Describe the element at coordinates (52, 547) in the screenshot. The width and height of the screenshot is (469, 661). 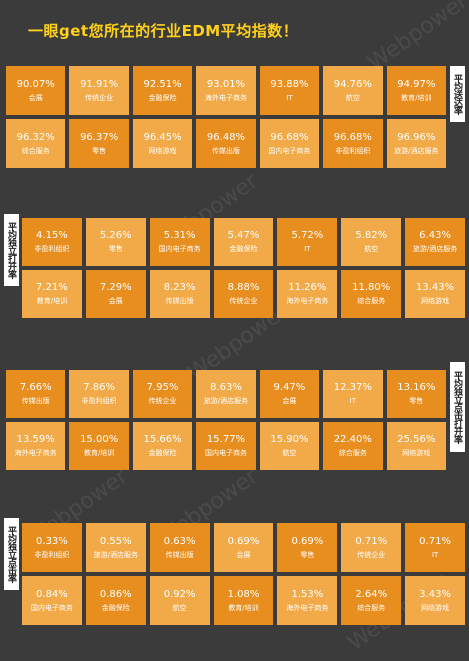
I see `metric-cell: 0.33% 非盈利组织` at that location.